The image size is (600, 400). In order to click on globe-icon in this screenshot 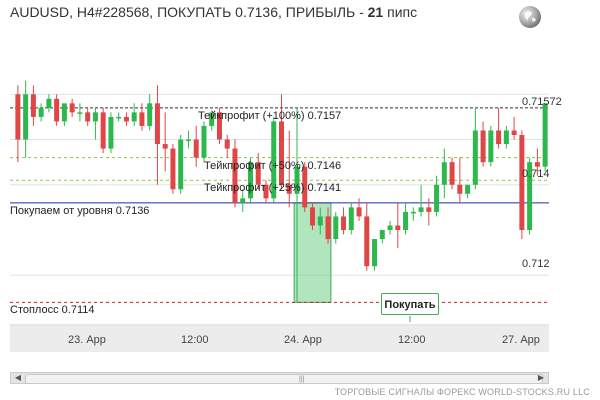, I will do `click(530, 17)`.